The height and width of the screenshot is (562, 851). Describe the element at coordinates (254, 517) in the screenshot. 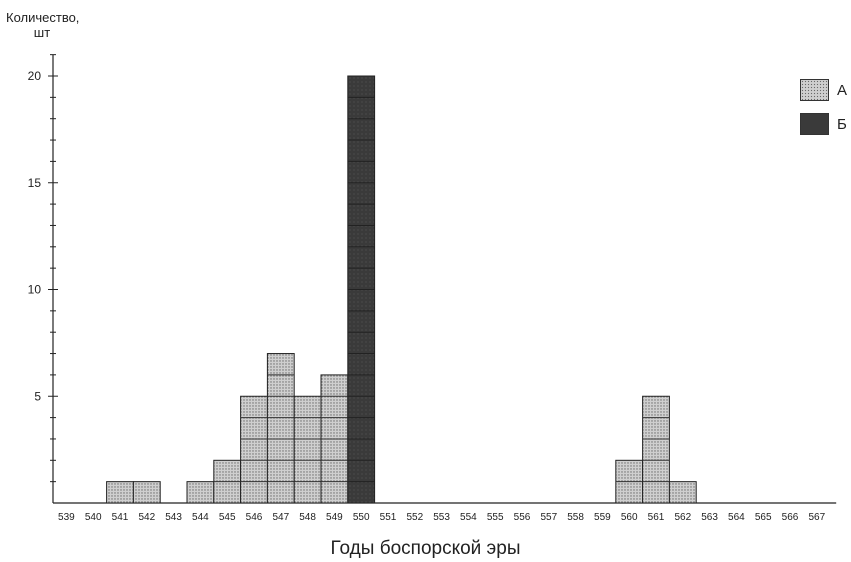

I see `x-tick-label: 546` at that location.